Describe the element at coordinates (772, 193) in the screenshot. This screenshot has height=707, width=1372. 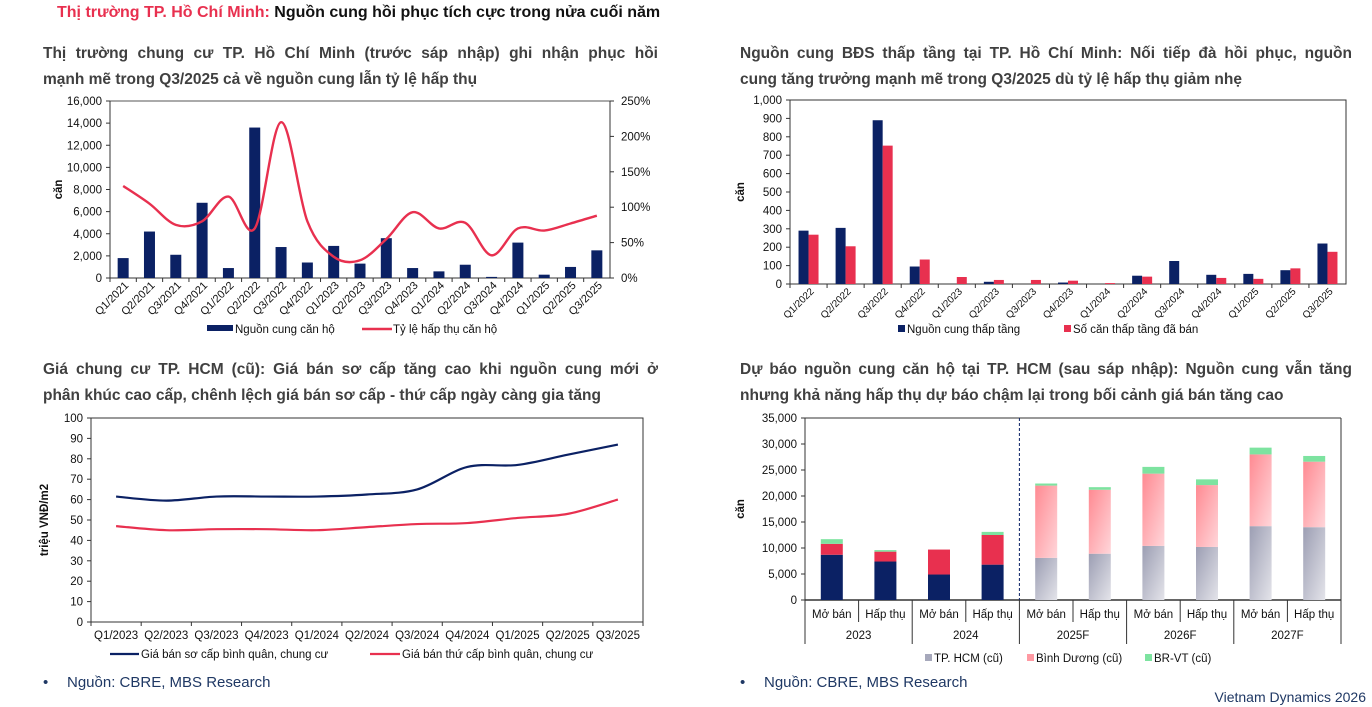
I see `y-tick-label: 500` at that location.